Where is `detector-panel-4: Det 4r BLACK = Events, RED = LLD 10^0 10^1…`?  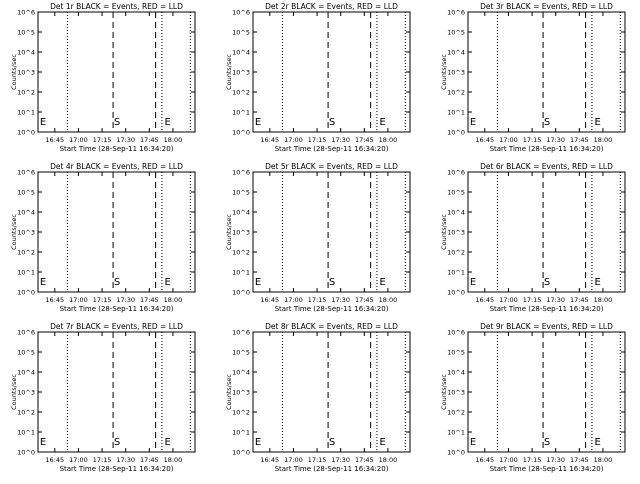 detector-panel-4: Det 4r BLACK = Events, RED = LLD 10^0 10^1… is located at coordinates (103, 237).